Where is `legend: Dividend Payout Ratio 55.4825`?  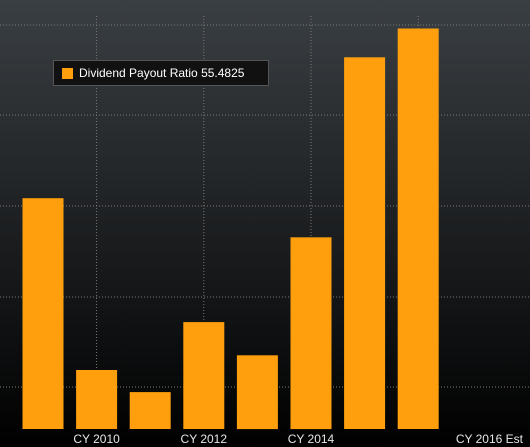 legend: Dividend Payout Ratio 55.4825 is located at coordinates (161, 73).